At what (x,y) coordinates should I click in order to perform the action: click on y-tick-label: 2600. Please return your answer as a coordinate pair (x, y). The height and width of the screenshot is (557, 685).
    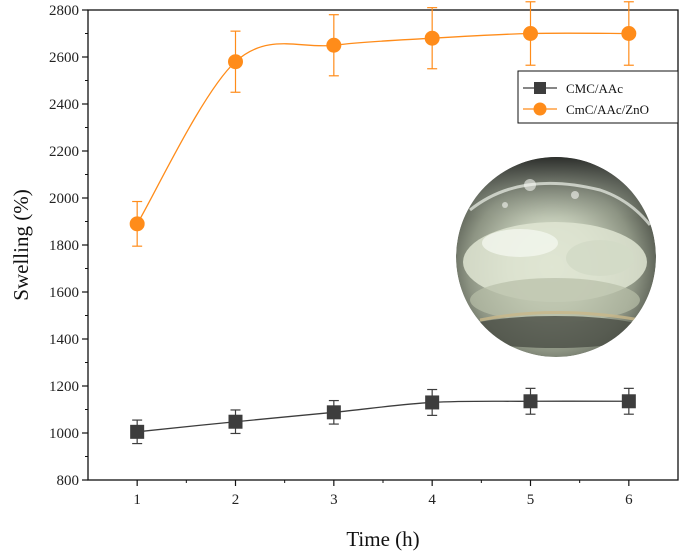
    Looking at the image, I should click on (64, 58).